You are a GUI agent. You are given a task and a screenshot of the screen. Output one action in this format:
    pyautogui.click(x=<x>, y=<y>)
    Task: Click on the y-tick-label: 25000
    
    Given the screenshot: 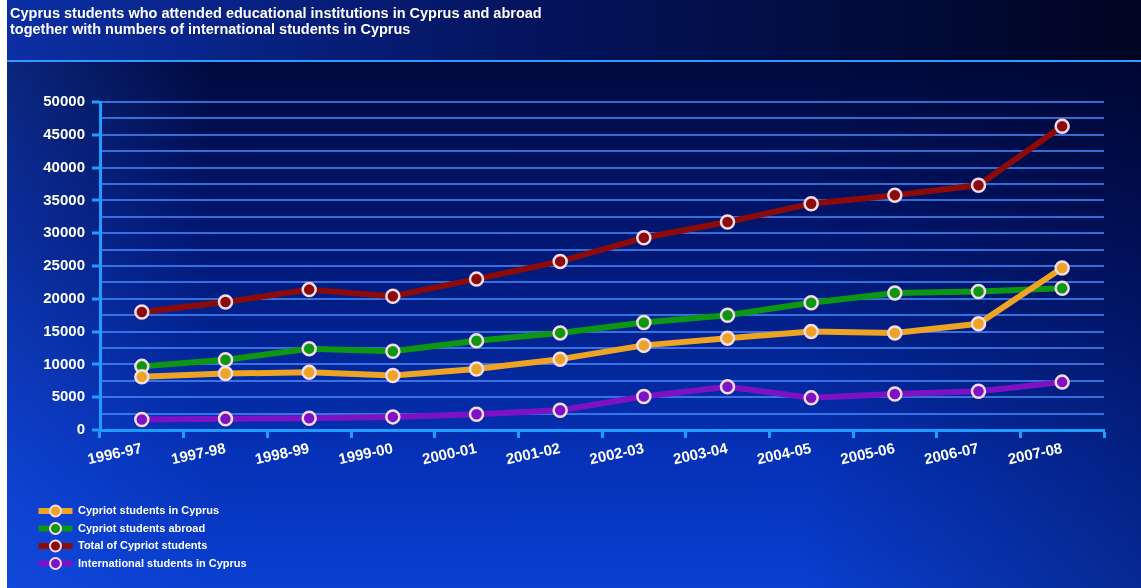 What is the action you would take?
    pyautogui.click(x=64, y=265)
    